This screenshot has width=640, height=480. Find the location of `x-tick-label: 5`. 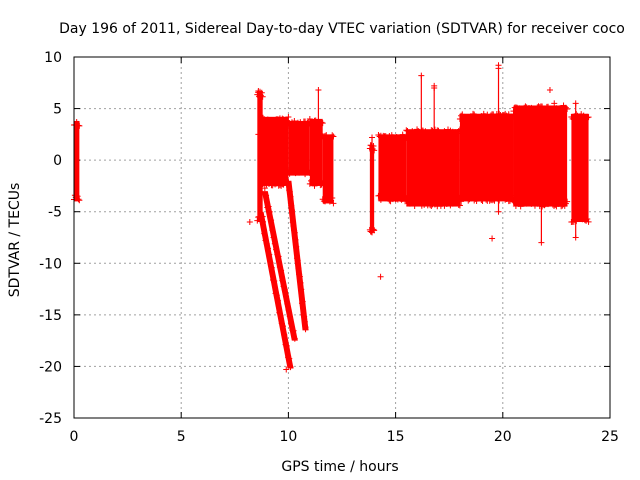

x-tick-label: 5 is located at coordinates (181, 437).